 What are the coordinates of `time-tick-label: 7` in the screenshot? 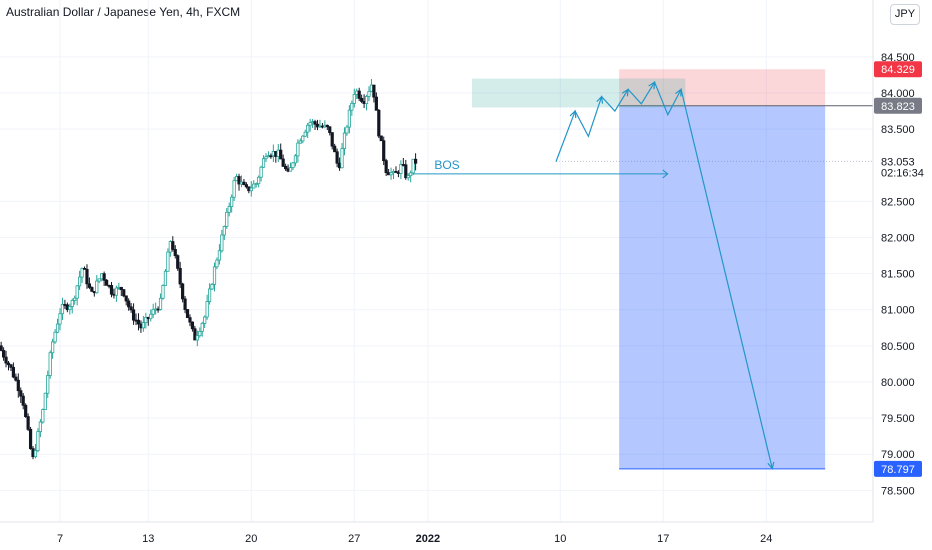 It's located at (60, 539).